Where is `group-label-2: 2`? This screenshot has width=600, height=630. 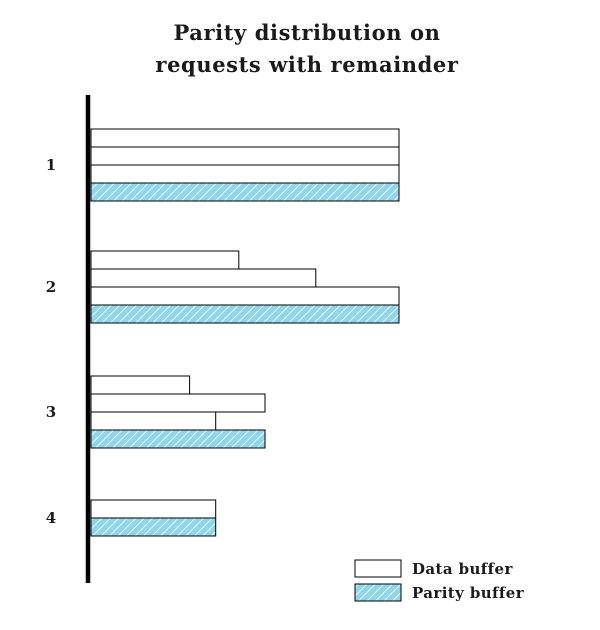 group-label-2: 2 is located at coordinates (51, 287).